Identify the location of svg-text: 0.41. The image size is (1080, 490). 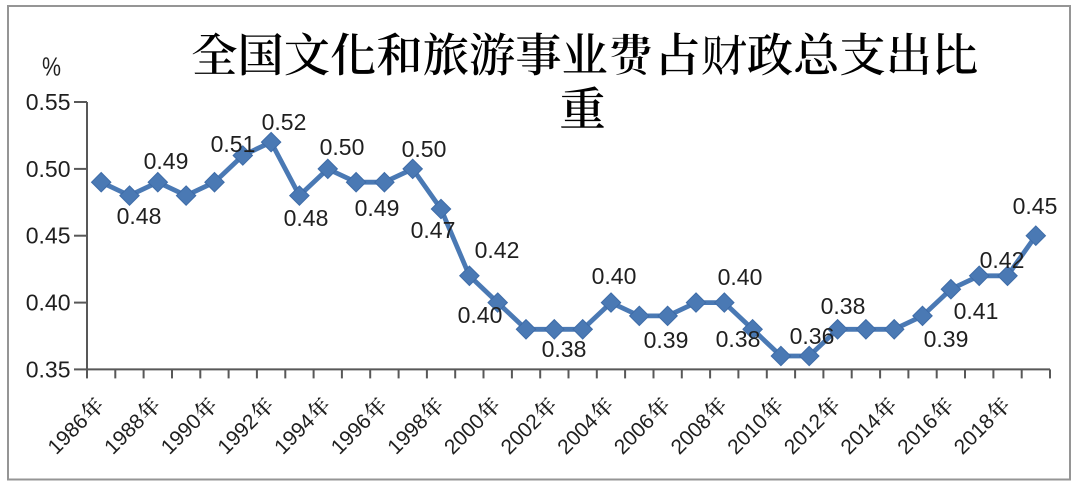
(976, 311).